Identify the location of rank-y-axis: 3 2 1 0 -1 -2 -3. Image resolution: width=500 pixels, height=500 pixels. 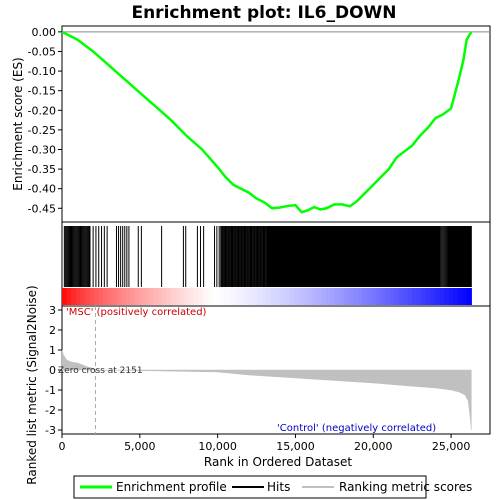
(53, 370).